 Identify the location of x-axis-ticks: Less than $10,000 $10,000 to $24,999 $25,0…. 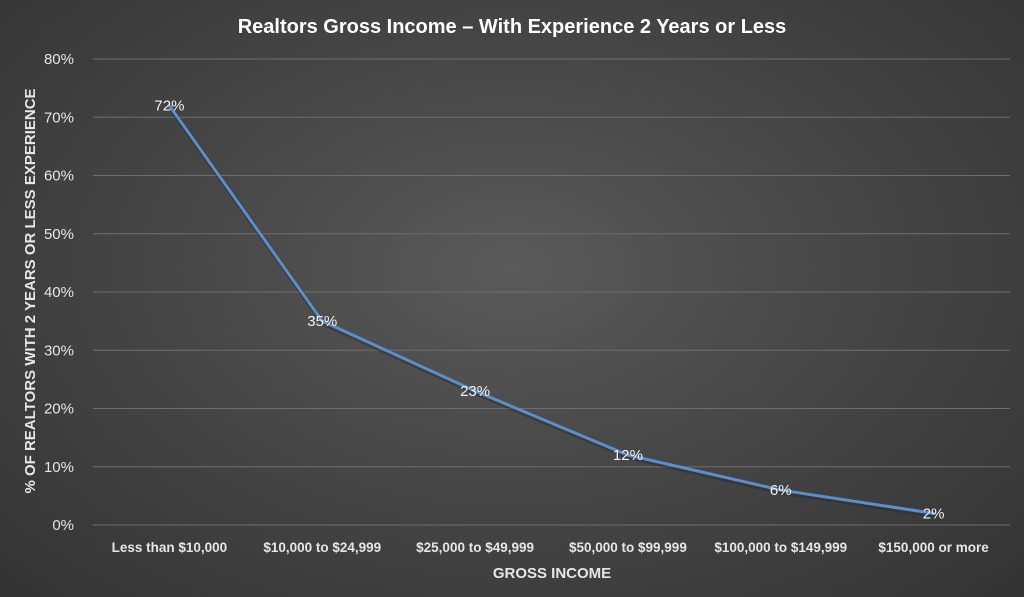
(551, 547).